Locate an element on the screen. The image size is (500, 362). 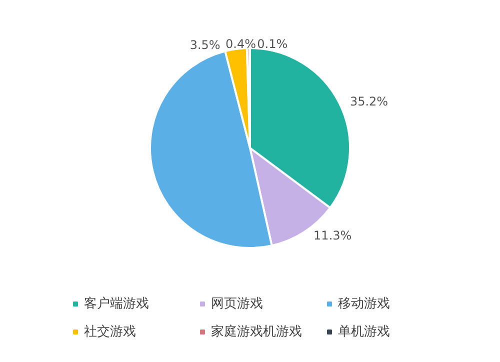
legend-label: 家庭游戏机游戏 is located at coordinates (256, 332).